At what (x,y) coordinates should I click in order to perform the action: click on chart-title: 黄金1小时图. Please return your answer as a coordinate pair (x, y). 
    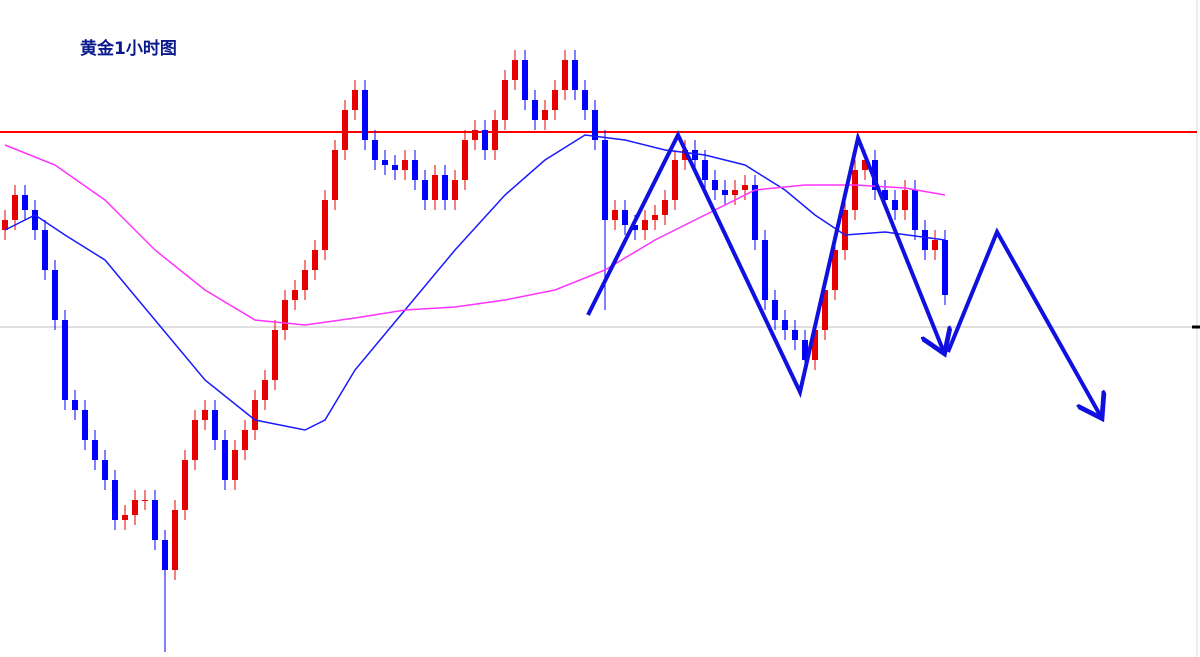
    Looking at the image, I should click on (128, 48).